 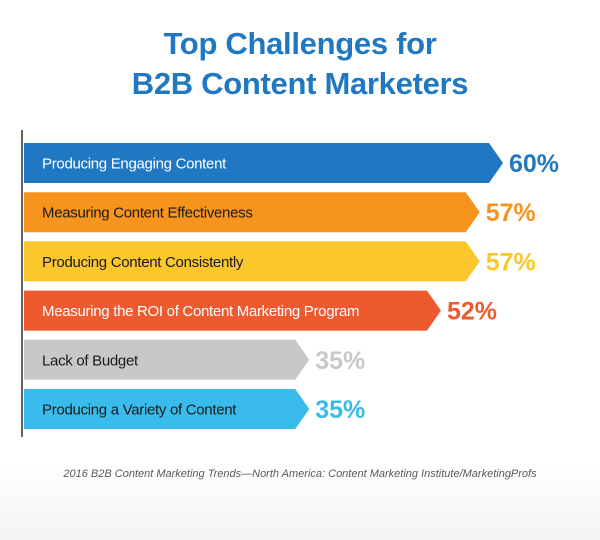 What do you see at coordinates (143, 262) in the screenshot?
I see `category-label: Producing Content Consistently` at bounding box center [143, 262].